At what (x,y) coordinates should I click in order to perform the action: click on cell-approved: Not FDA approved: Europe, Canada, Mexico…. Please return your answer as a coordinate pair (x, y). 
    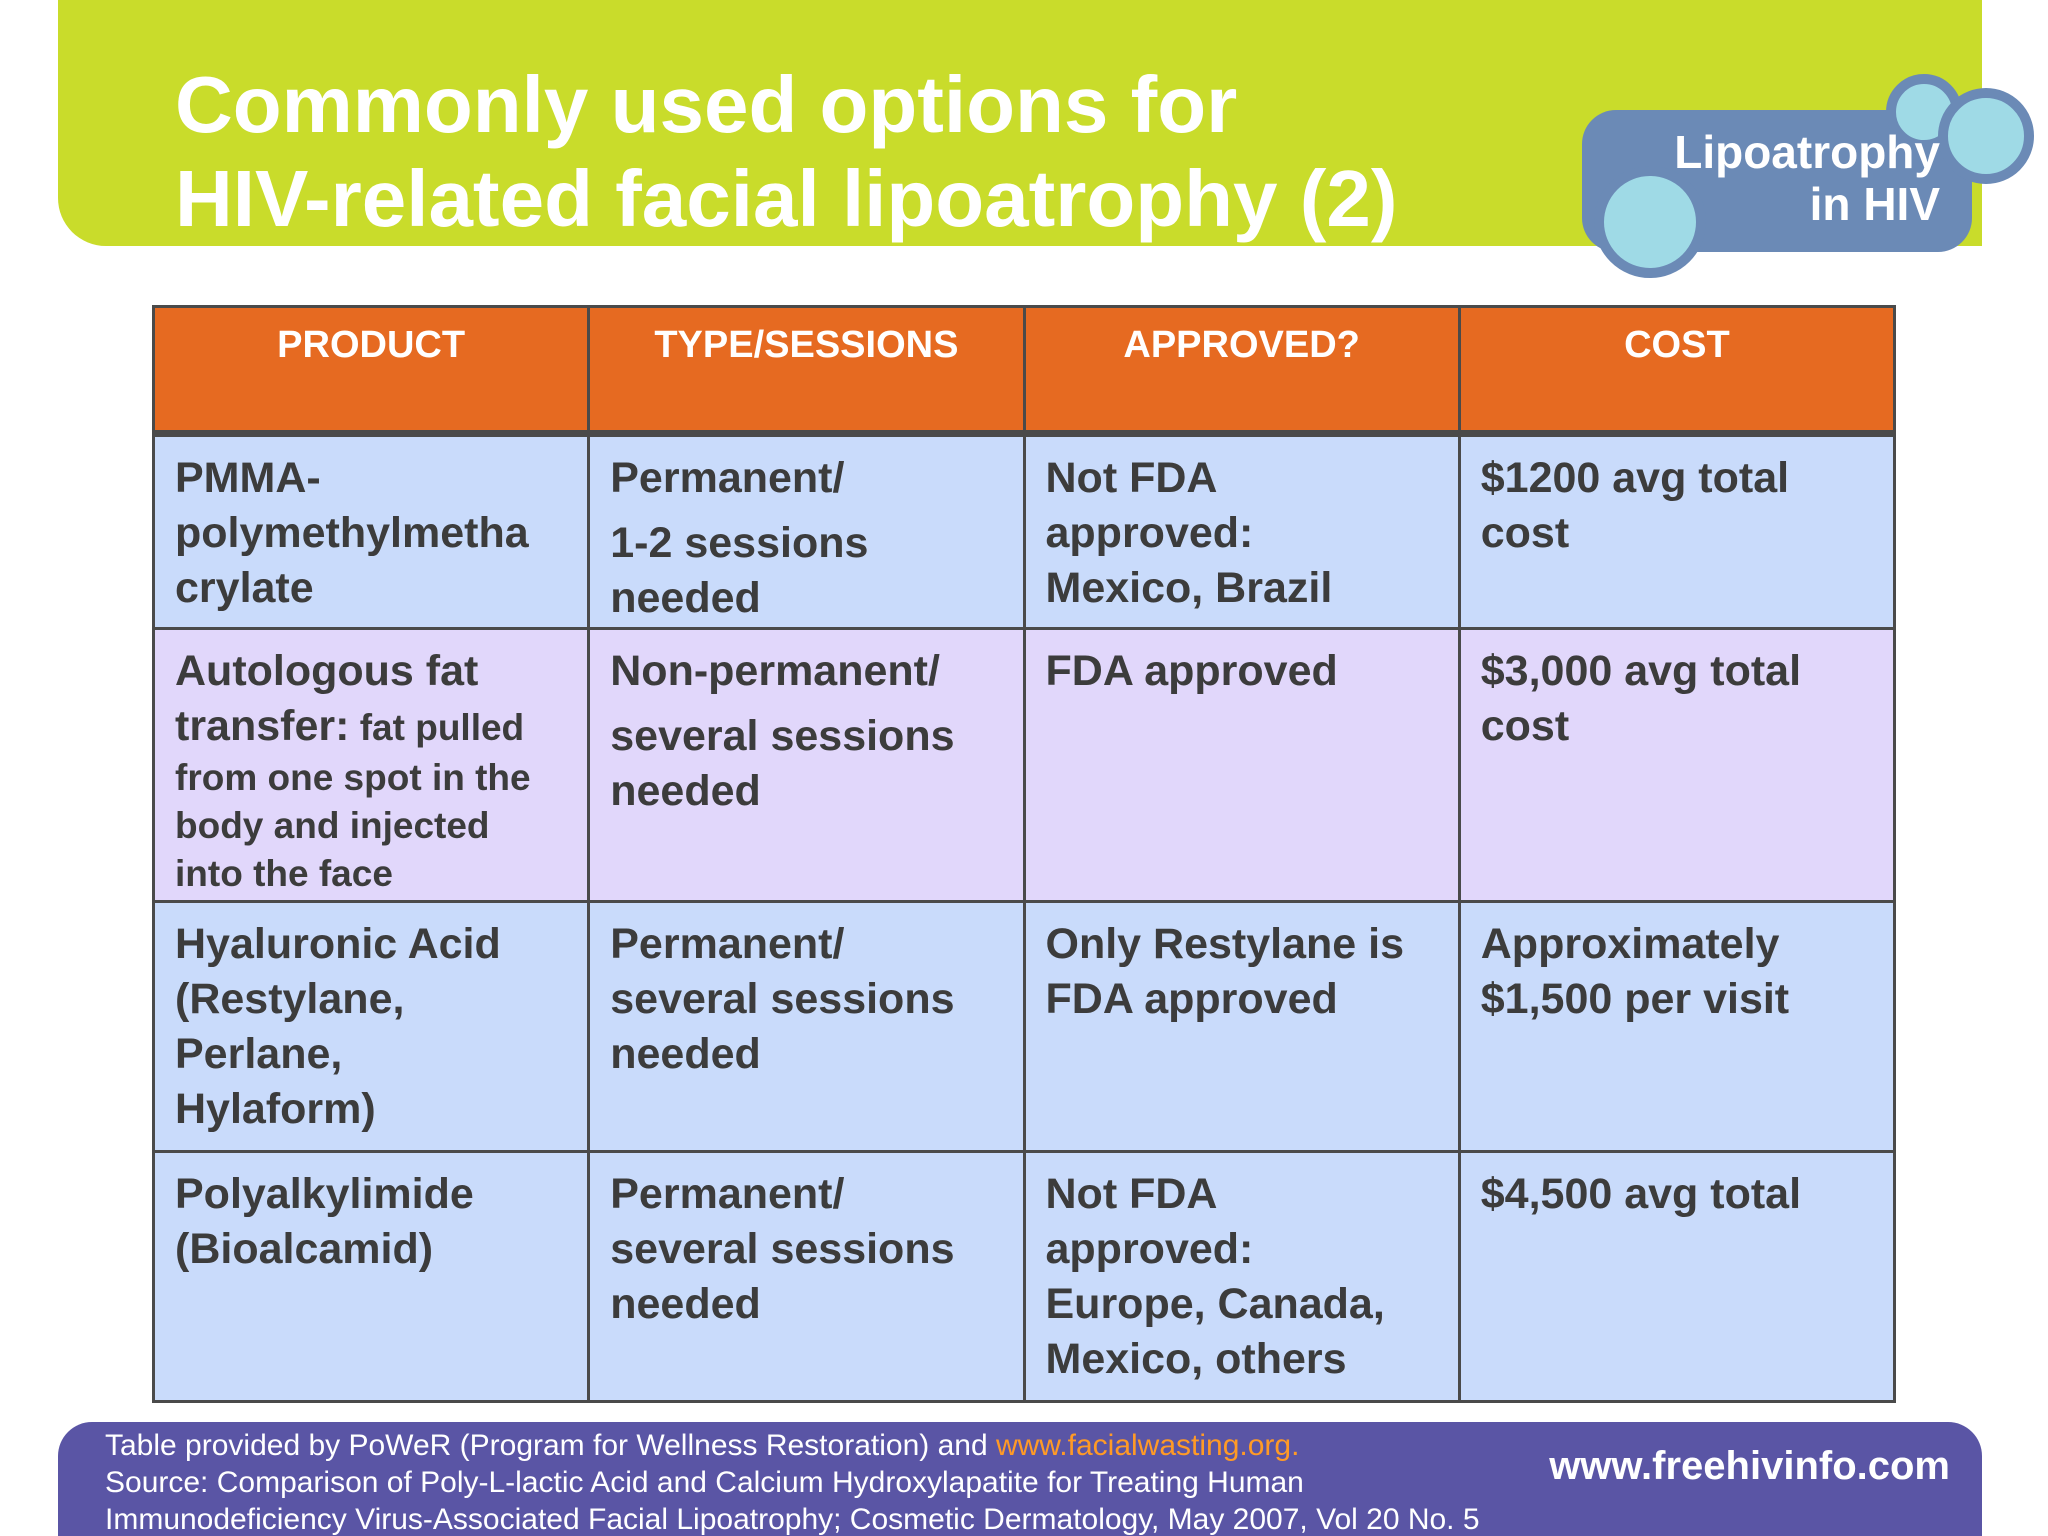
    Looking at the image, I should click on (1241, 1276).